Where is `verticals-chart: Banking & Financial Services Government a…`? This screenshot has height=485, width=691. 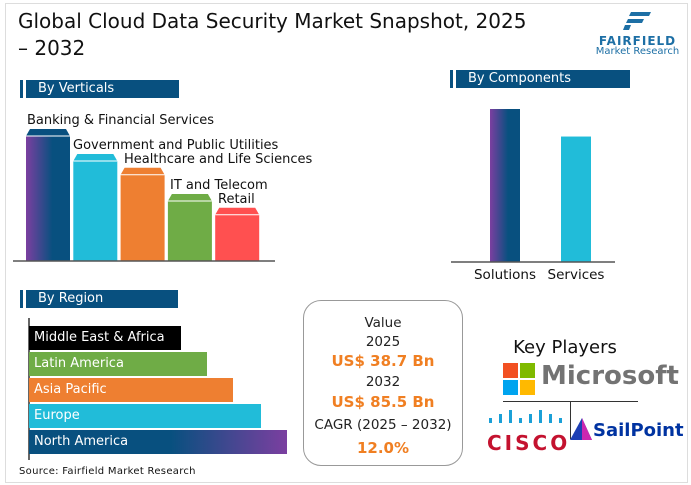 verticals-chart: Banking & Financial Services Government a… is located at coordinates (163, 187).